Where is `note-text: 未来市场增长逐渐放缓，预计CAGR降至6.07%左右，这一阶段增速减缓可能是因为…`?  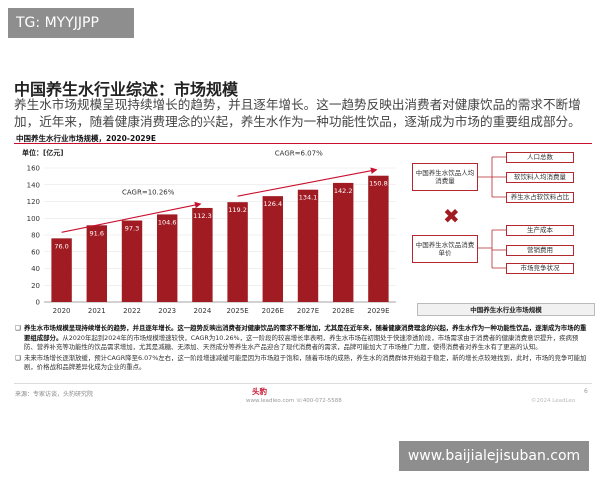 note-text: 未来市场增长逐渐放缓，预计CAGR降至6.07%左右，这一阶段增速减缓可能是因为… is located at coordinates (305, 362).